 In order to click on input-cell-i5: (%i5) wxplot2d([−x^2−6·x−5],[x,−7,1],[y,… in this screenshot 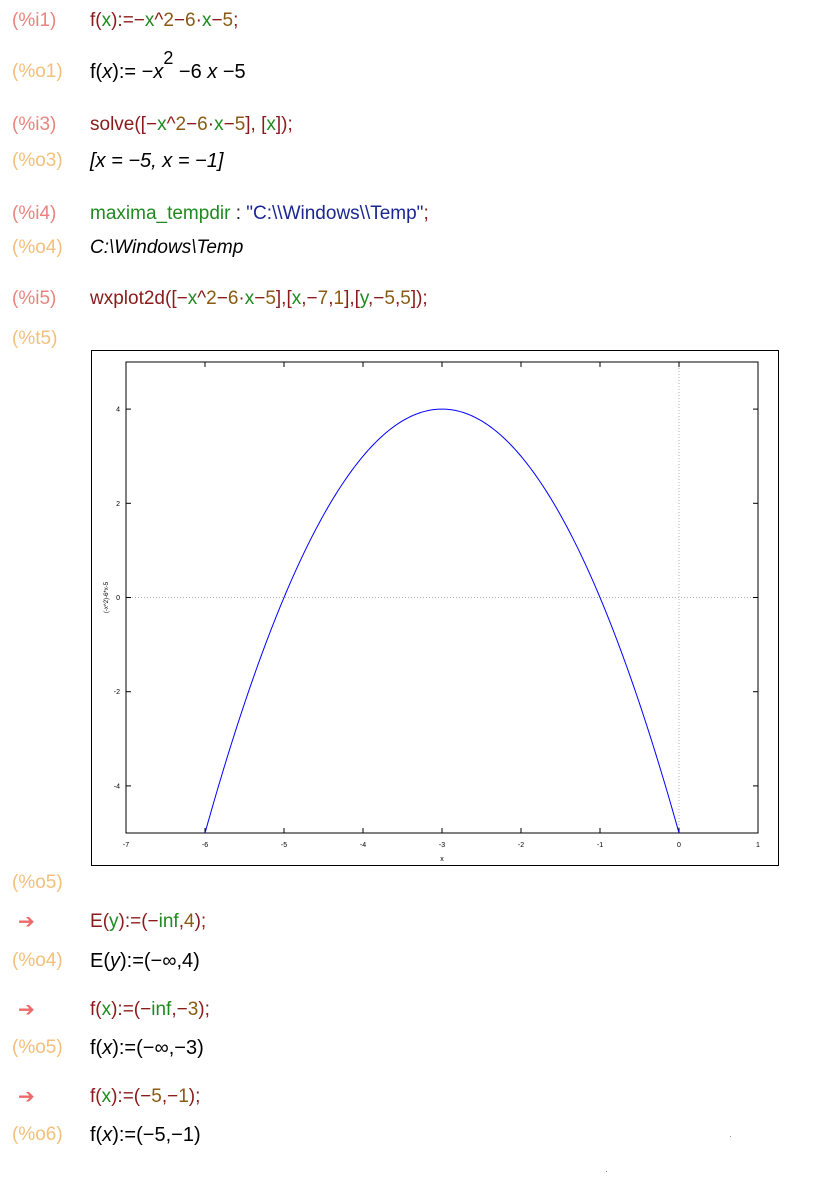, I will do `click(420, 299)`.